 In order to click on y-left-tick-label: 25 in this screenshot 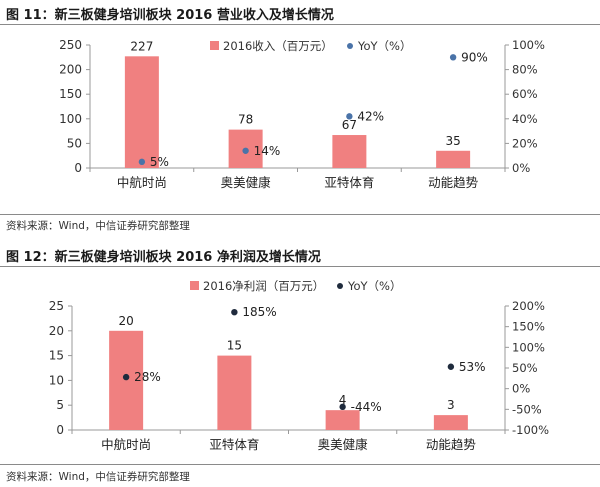, I will do `click(56, 306)`.